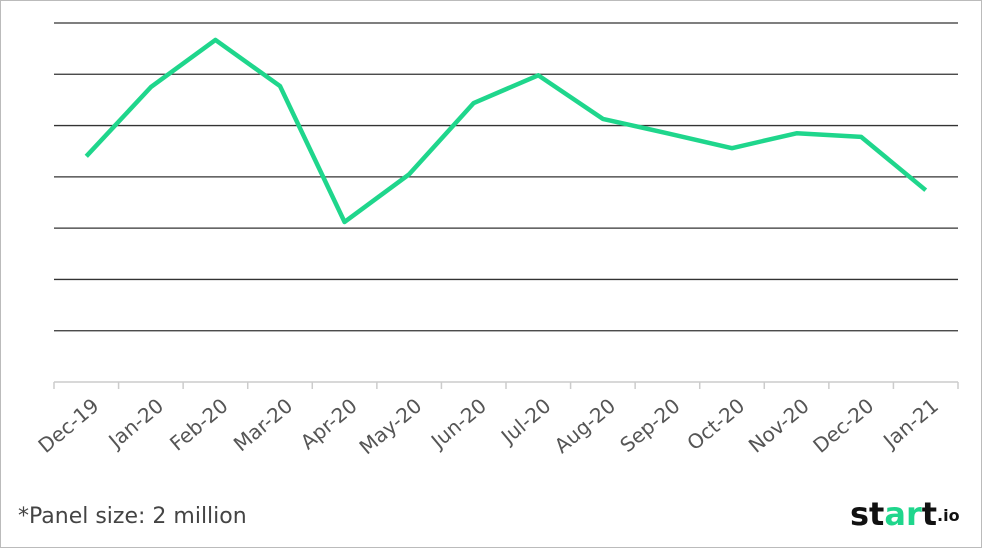 The image size is (982, 548). I want to click on logo: start.io, so click(905, 514).